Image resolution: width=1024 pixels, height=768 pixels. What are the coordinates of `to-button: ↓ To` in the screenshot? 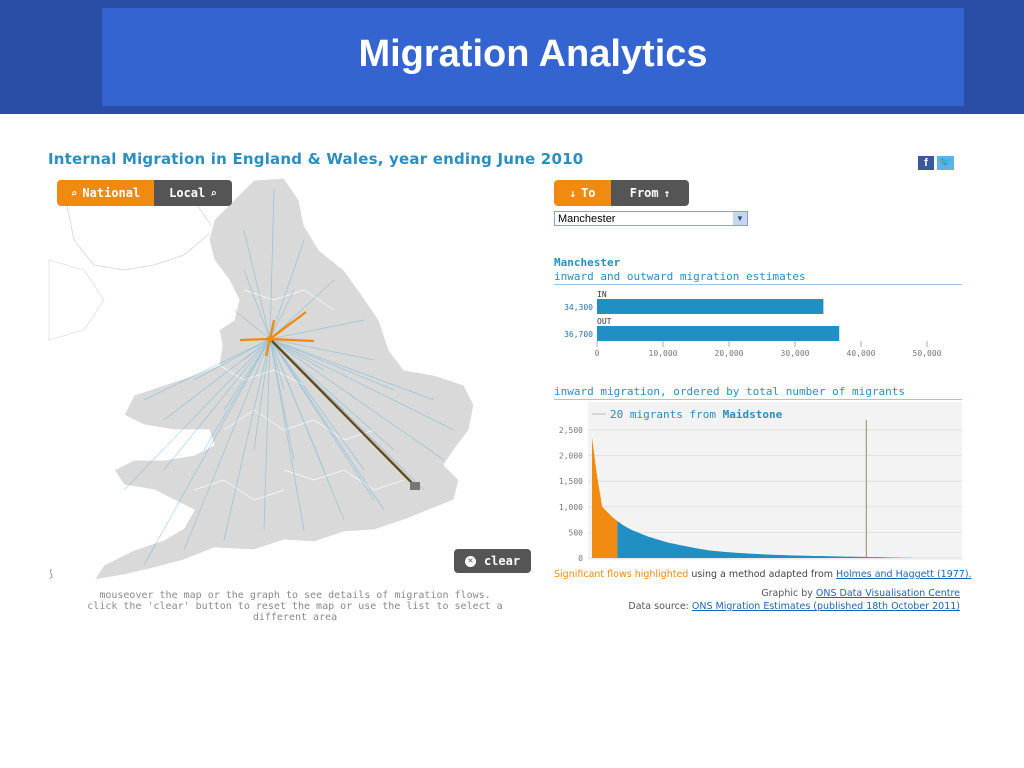 It's located at (582, 193).